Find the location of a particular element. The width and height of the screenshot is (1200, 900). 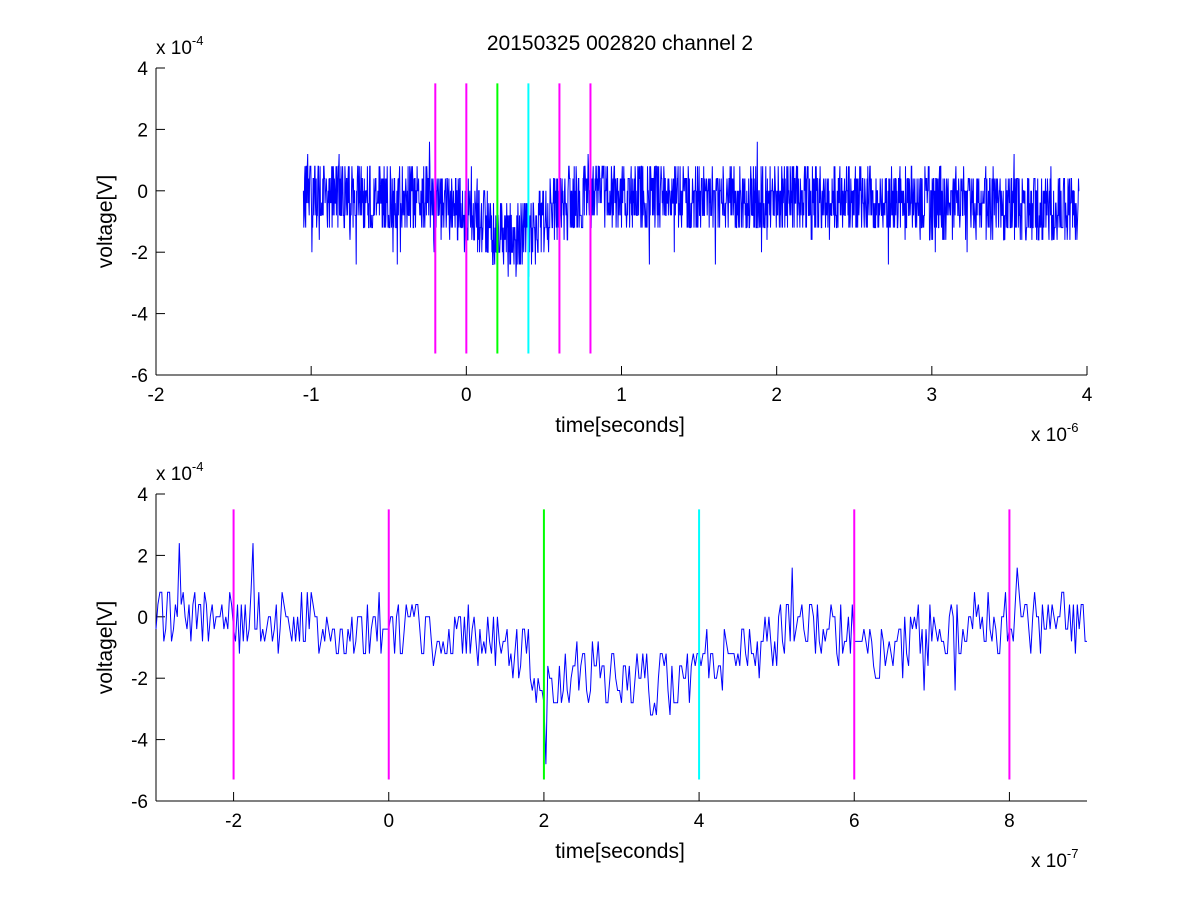

x-exponent-label: x 10-6 is located at coordinates (1054, 433).